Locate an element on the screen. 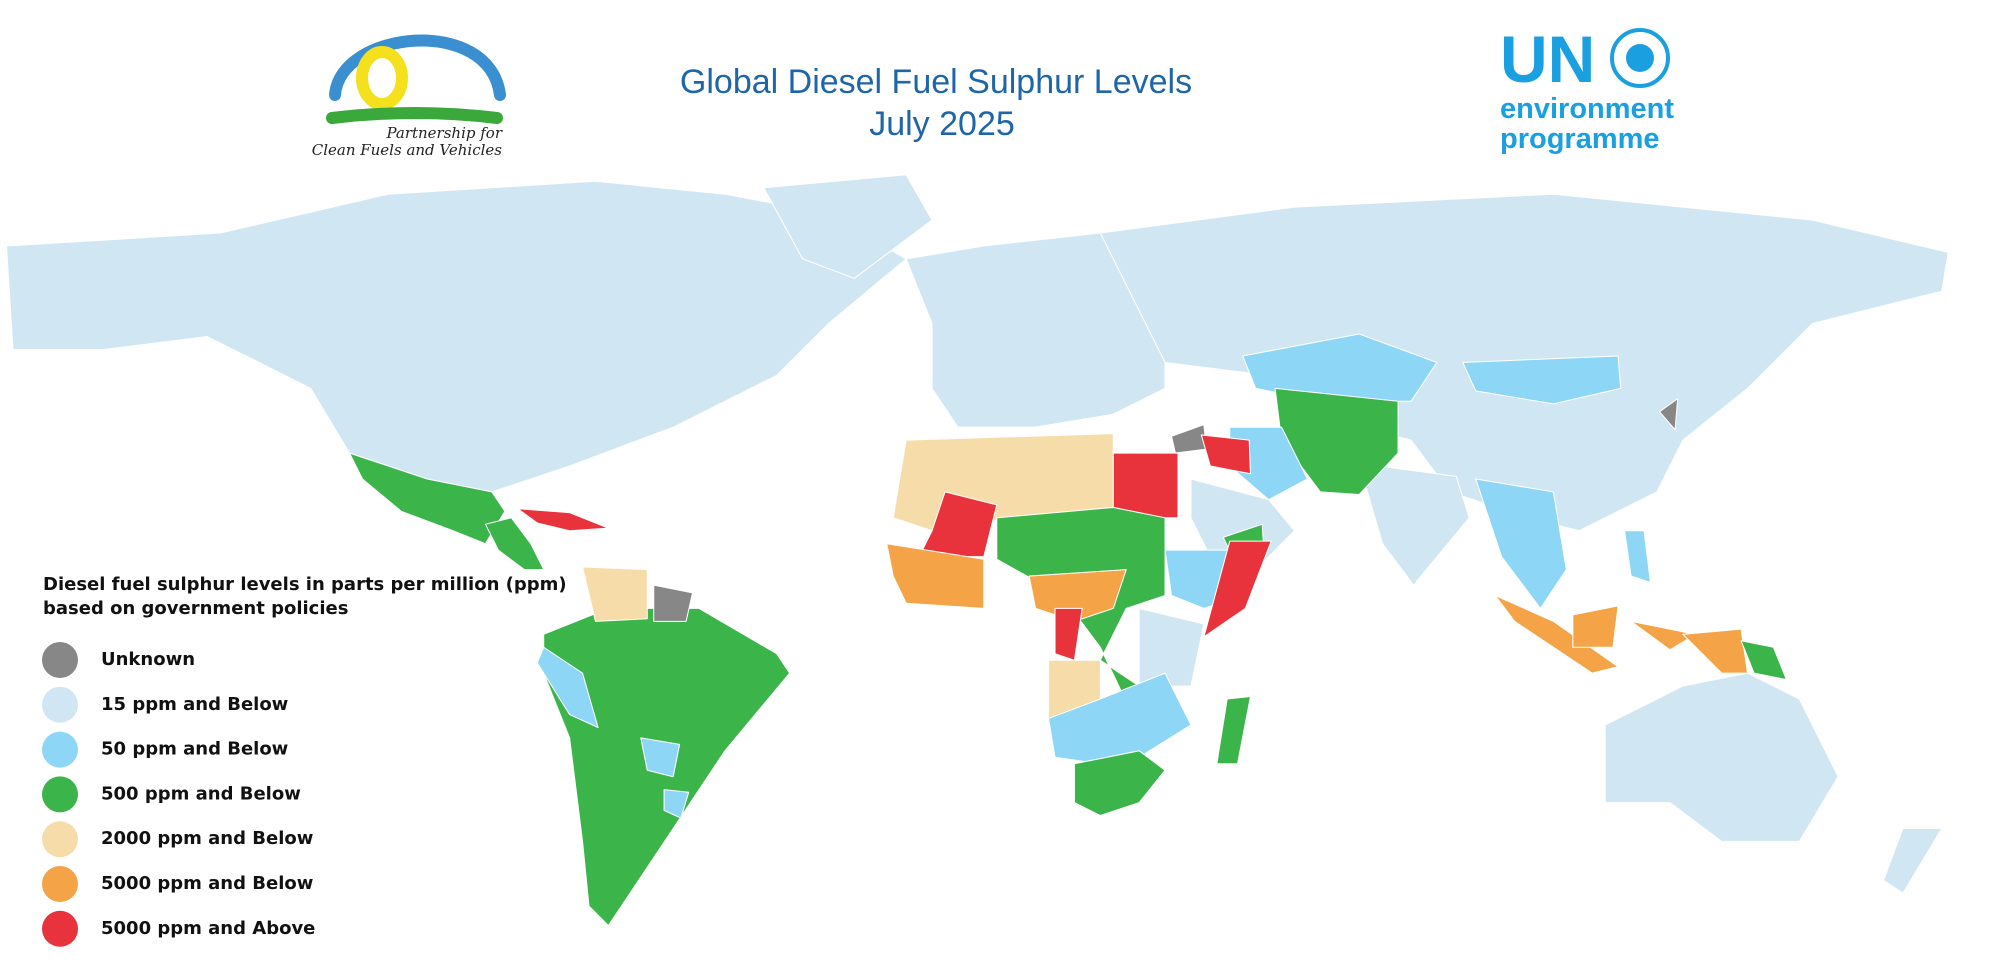 Image resolution: width=2000 pixels, height=971 pixels. map-subtitle: July 2025 is located at coordinates (942, 124).